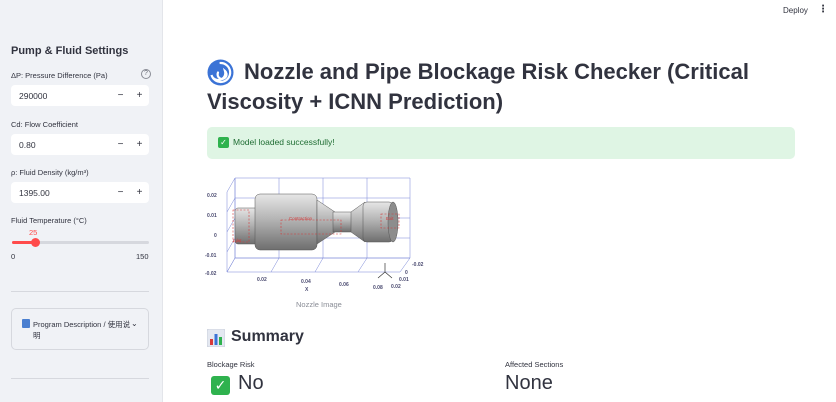 The height and width of the screenshot is (402, 836). Describe the element at coordinates (70, 51) in the screenshot. I see `sidebar-title: Pump & Fluid Settings` at that location.